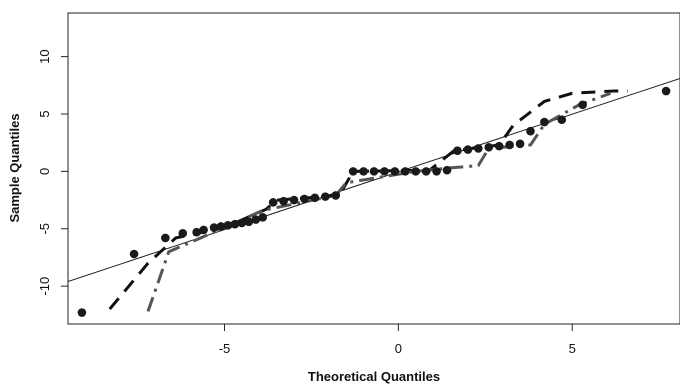 The image size is (680, 384). What do you see at coordinates (398, 348) in the screenshot?
I see `x-tick-label: 0` at bounding box center [398, 348].